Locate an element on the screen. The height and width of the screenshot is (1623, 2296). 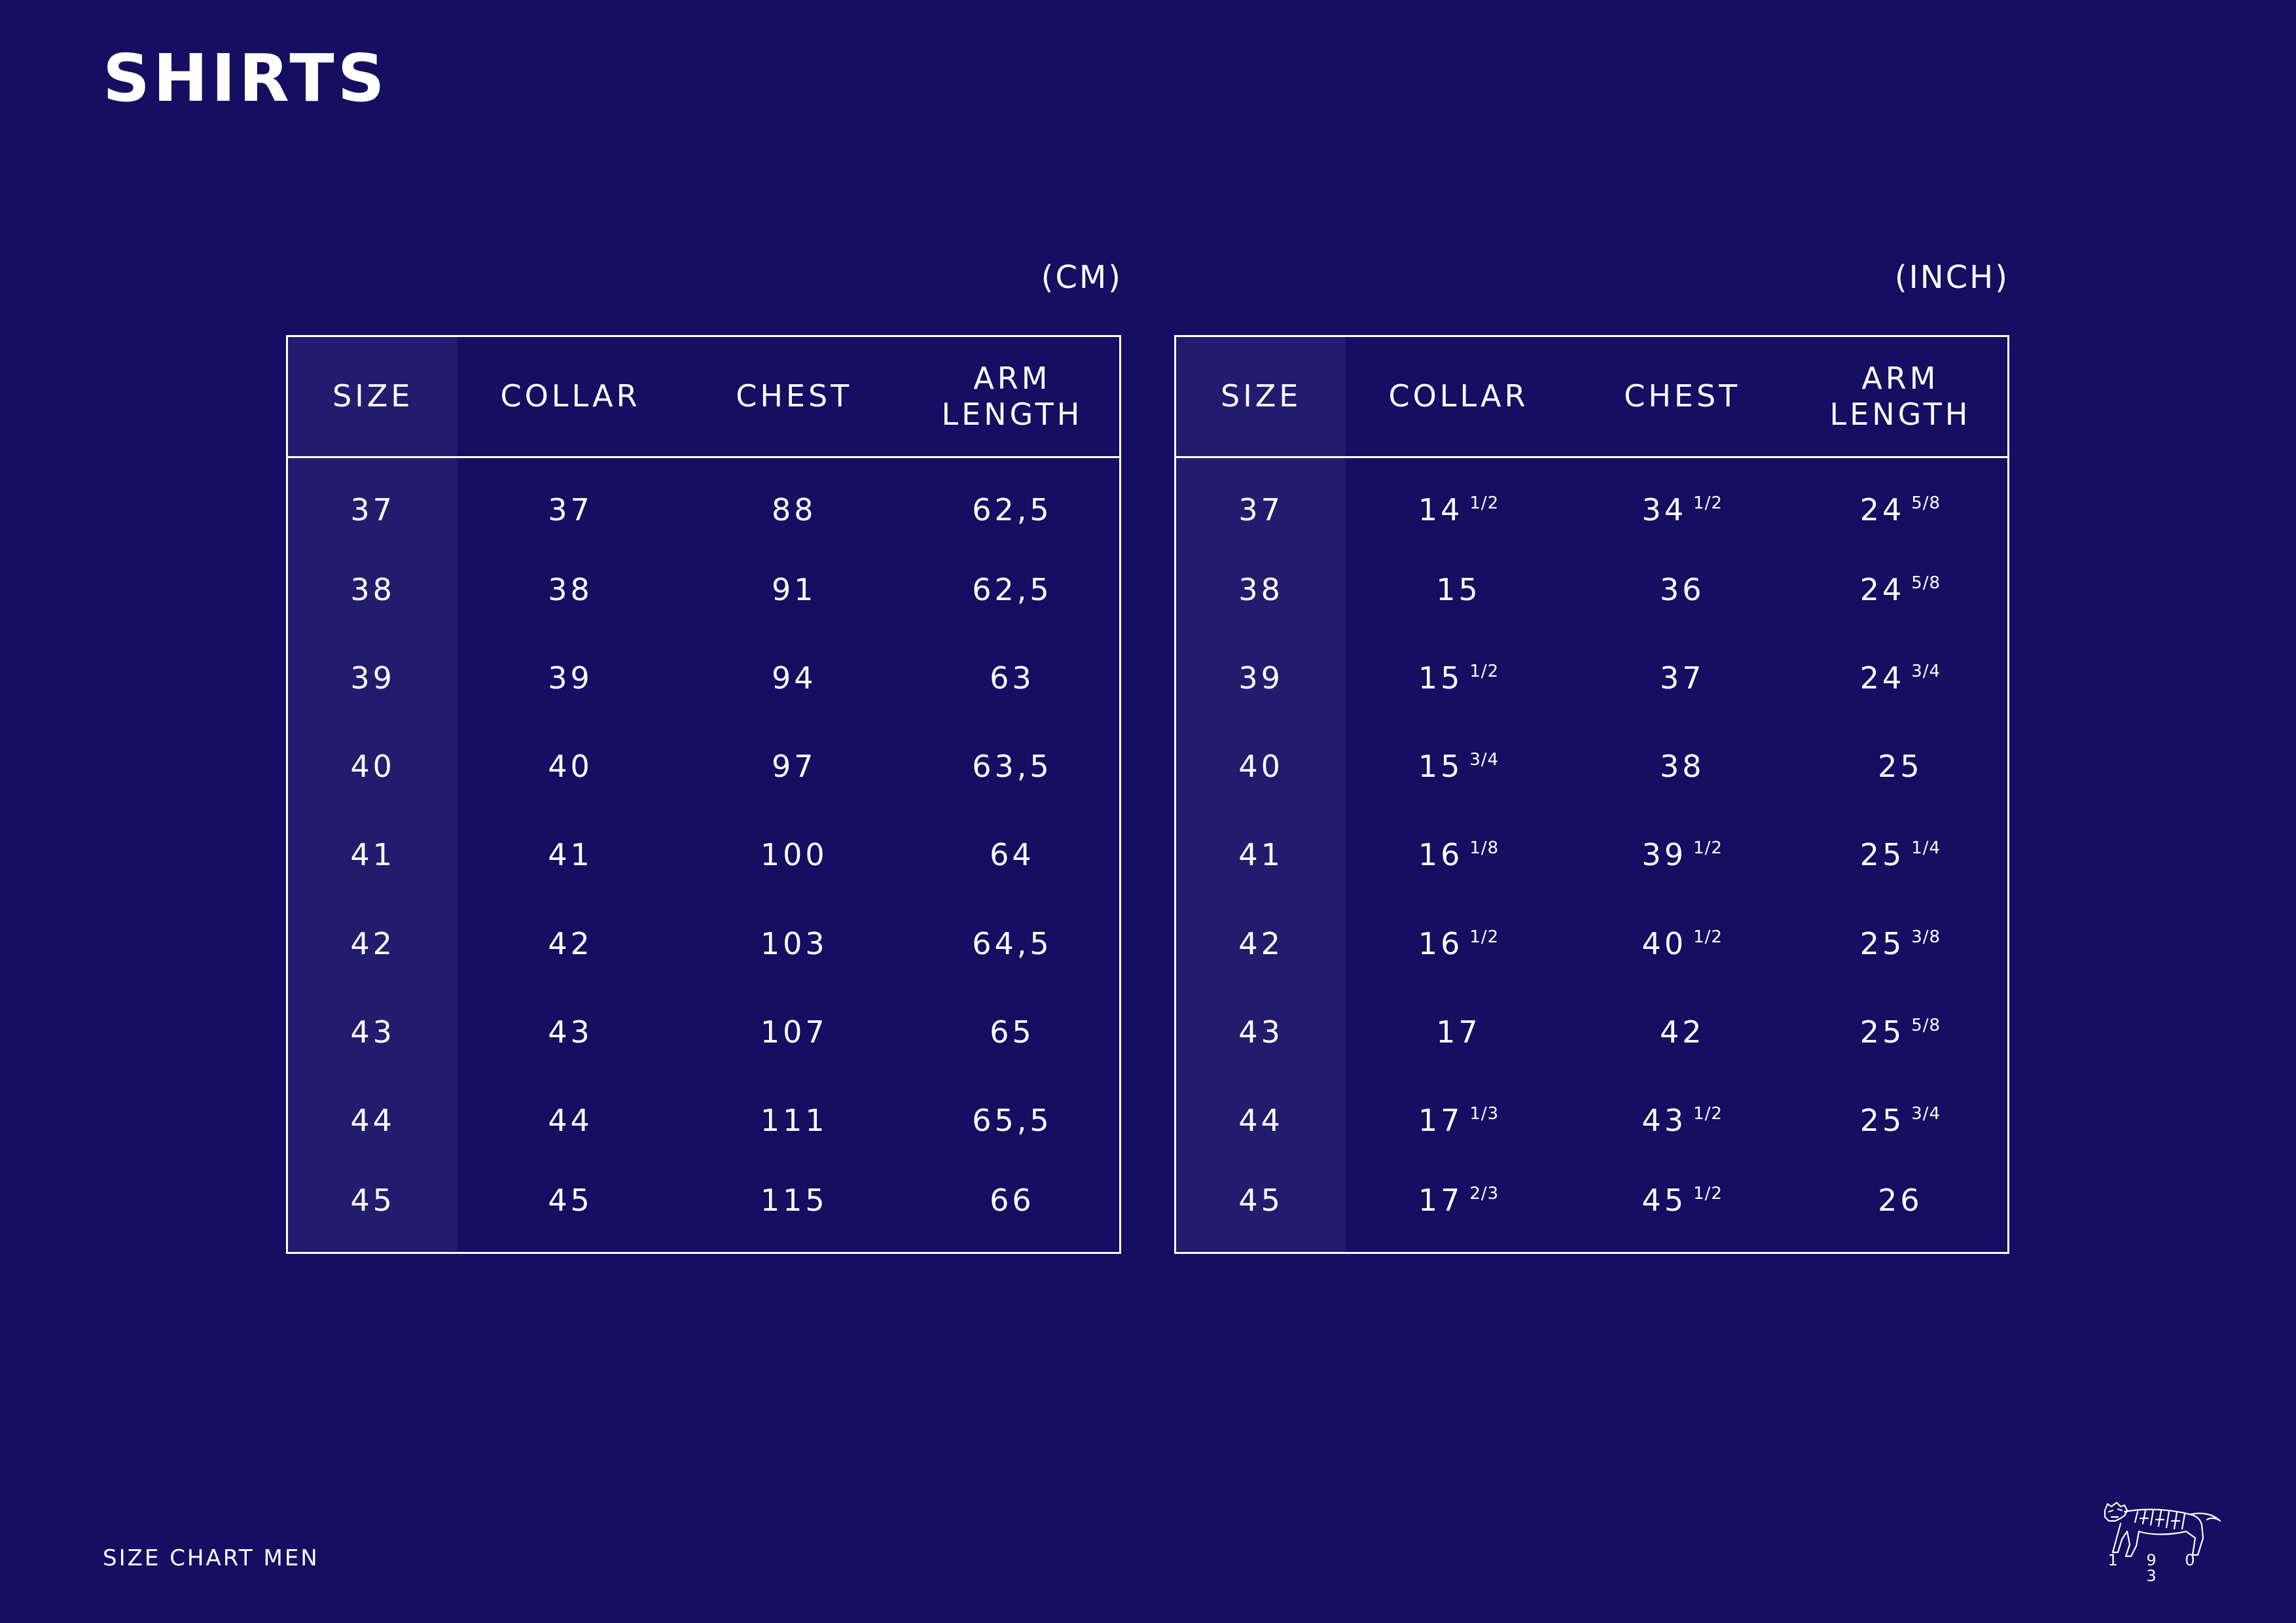
cell-value: 41 is located at coordinates (570, 855).